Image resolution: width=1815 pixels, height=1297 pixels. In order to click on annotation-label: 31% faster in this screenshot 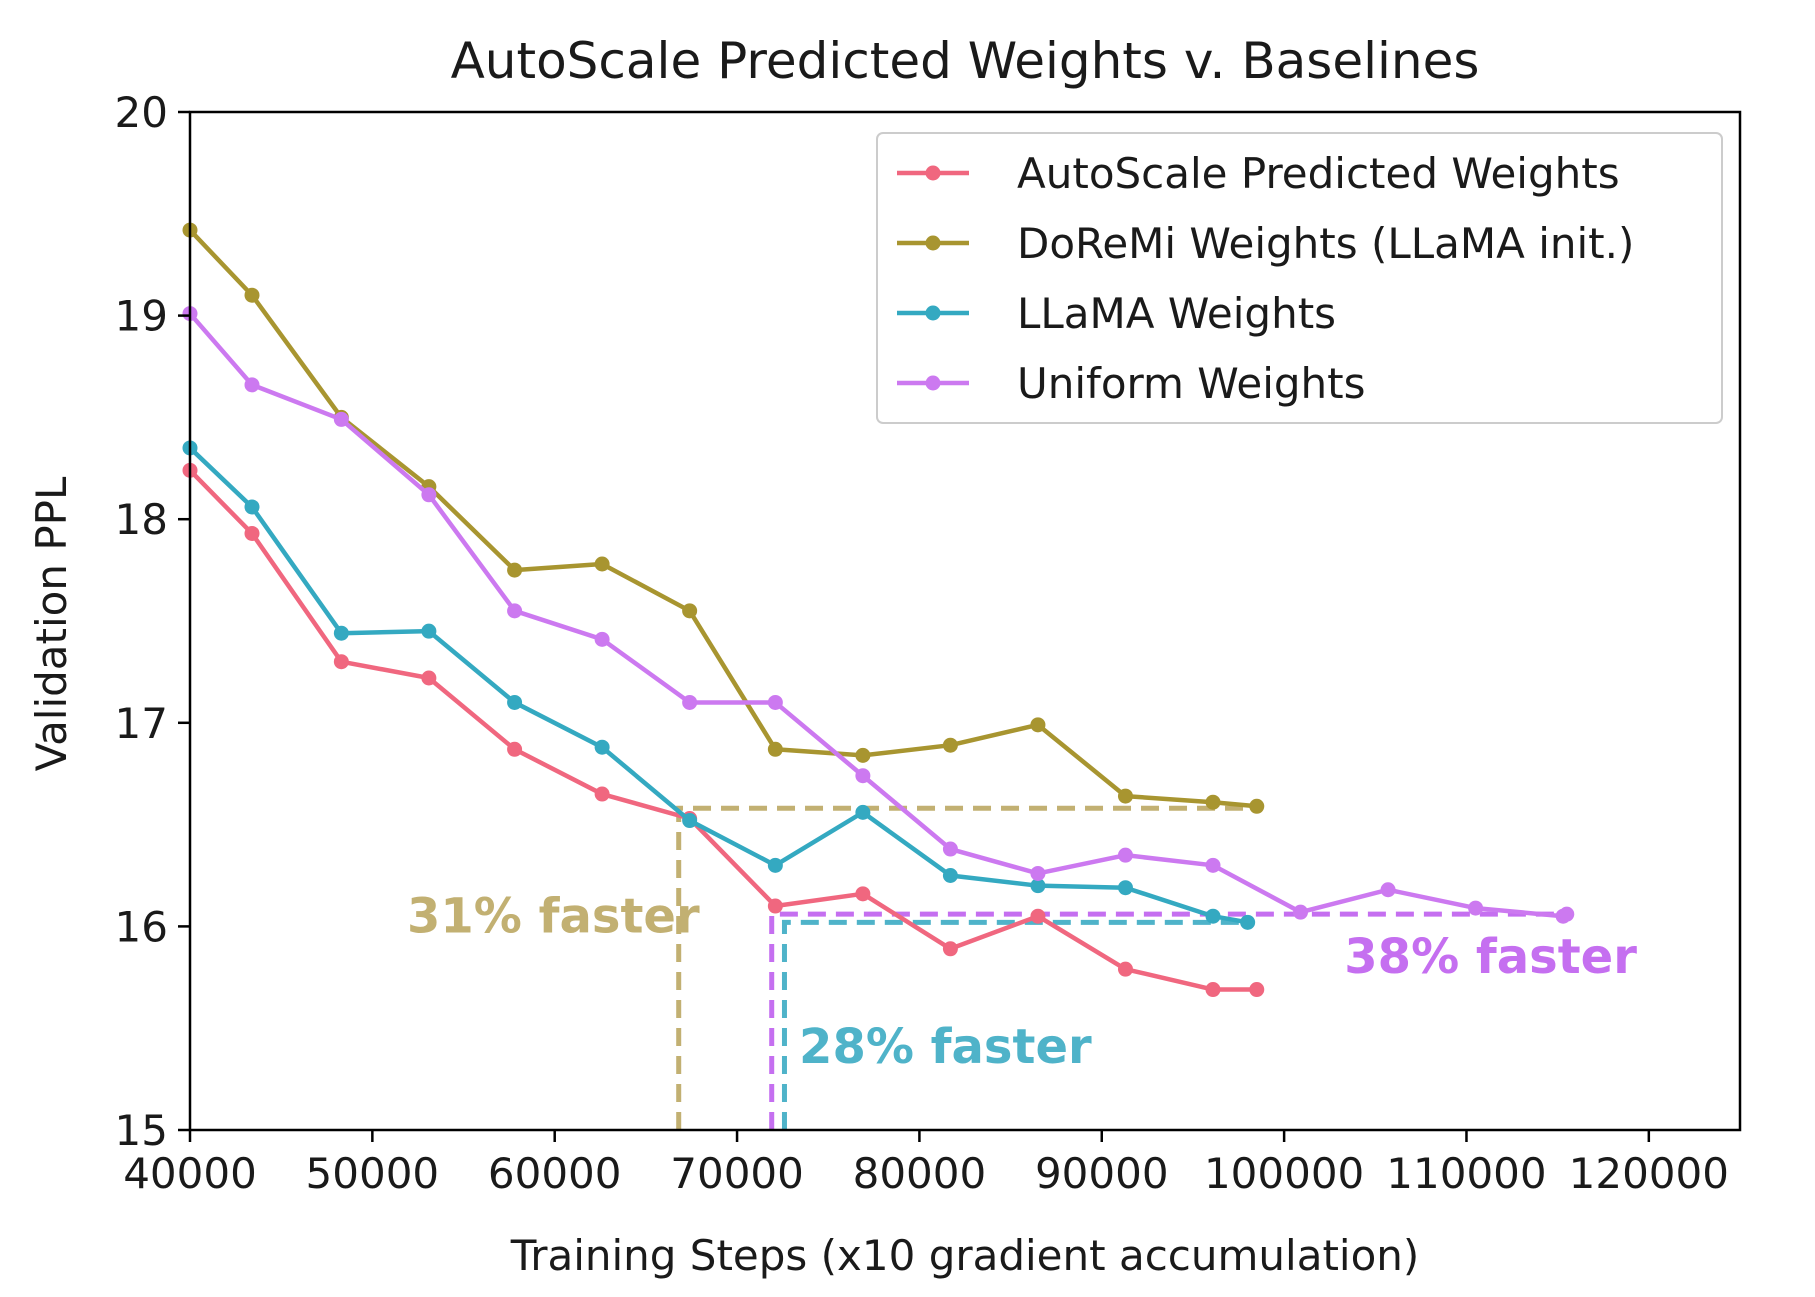, I will do `click(553, 917)`.